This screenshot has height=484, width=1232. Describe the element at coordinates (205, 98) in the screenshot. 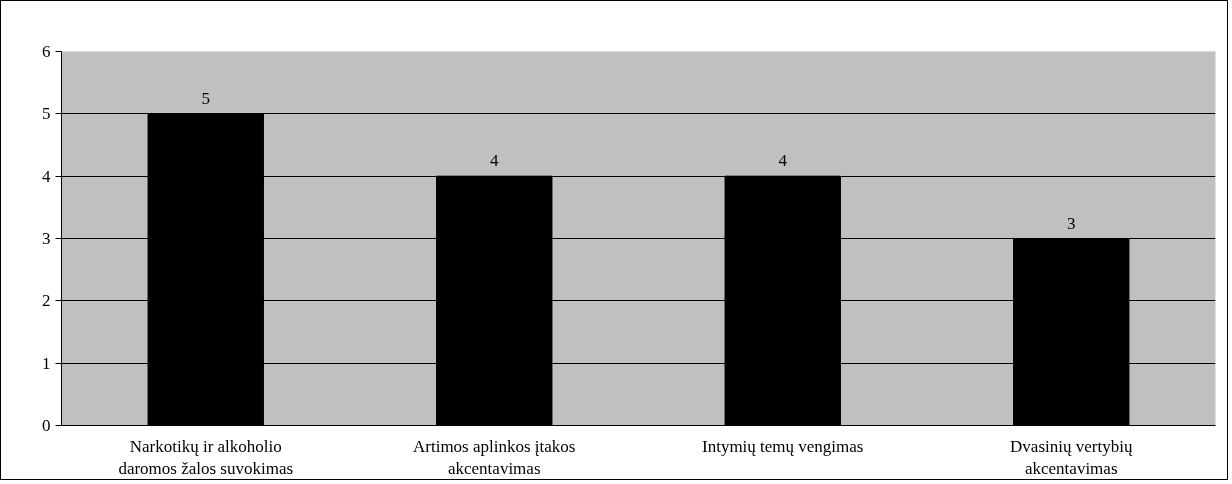

I see `data-label: 5` at that location.